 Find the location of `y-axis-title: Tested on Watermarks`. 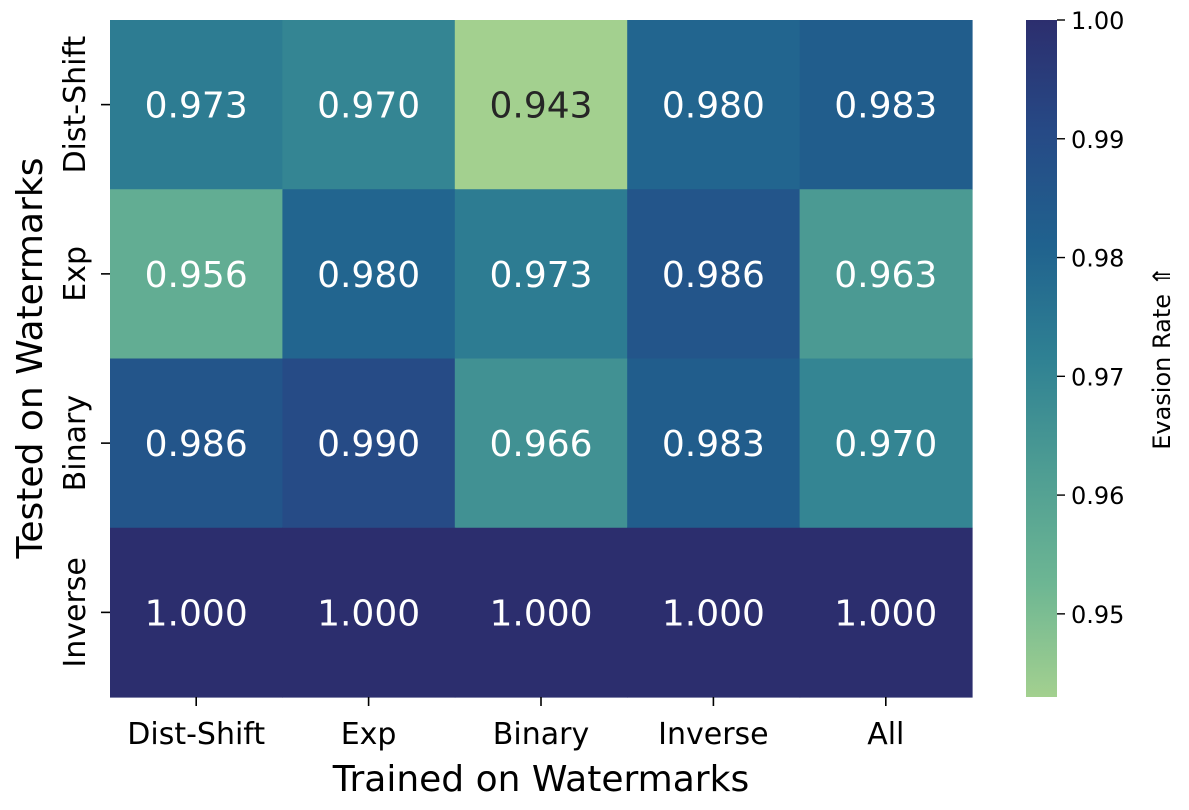

y-axis-title: Tested on Watermarks is located at coordinates (30, 359).